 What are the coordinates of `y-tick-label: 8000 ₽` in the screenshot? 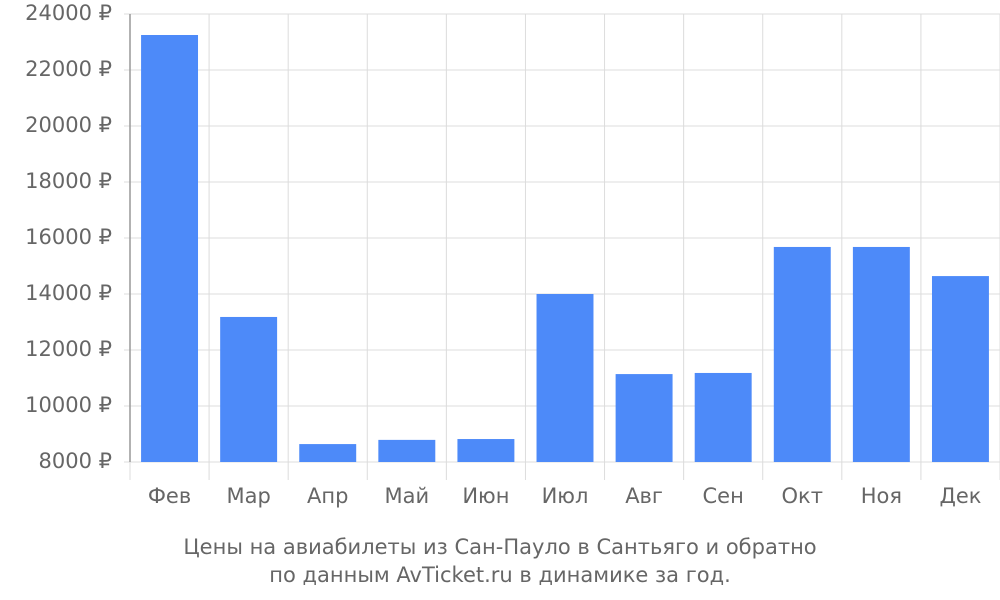 It's located at (75, 461).